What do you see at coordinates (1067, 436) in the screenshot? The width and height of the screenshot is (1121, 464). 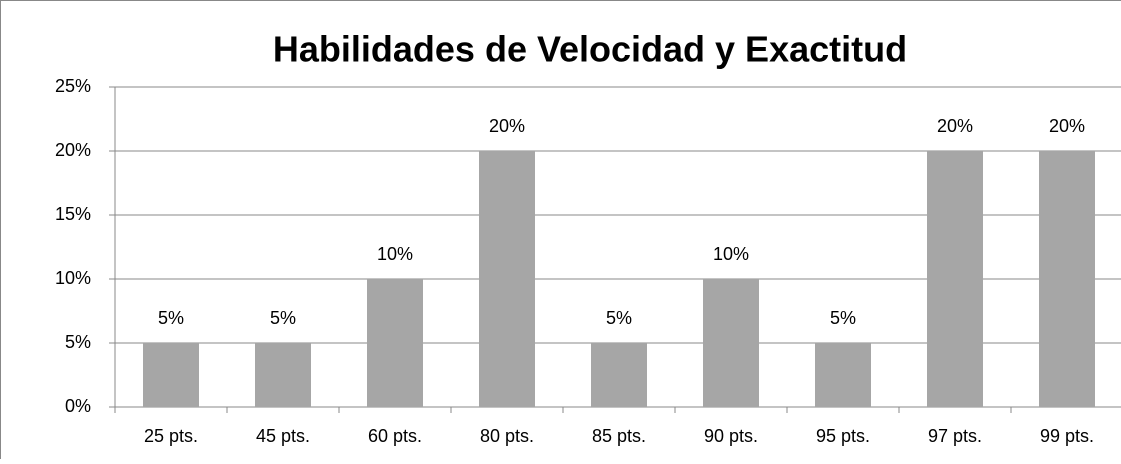 I see `x-tick-label: 99 pts.` at bounding box center [1067, 436].